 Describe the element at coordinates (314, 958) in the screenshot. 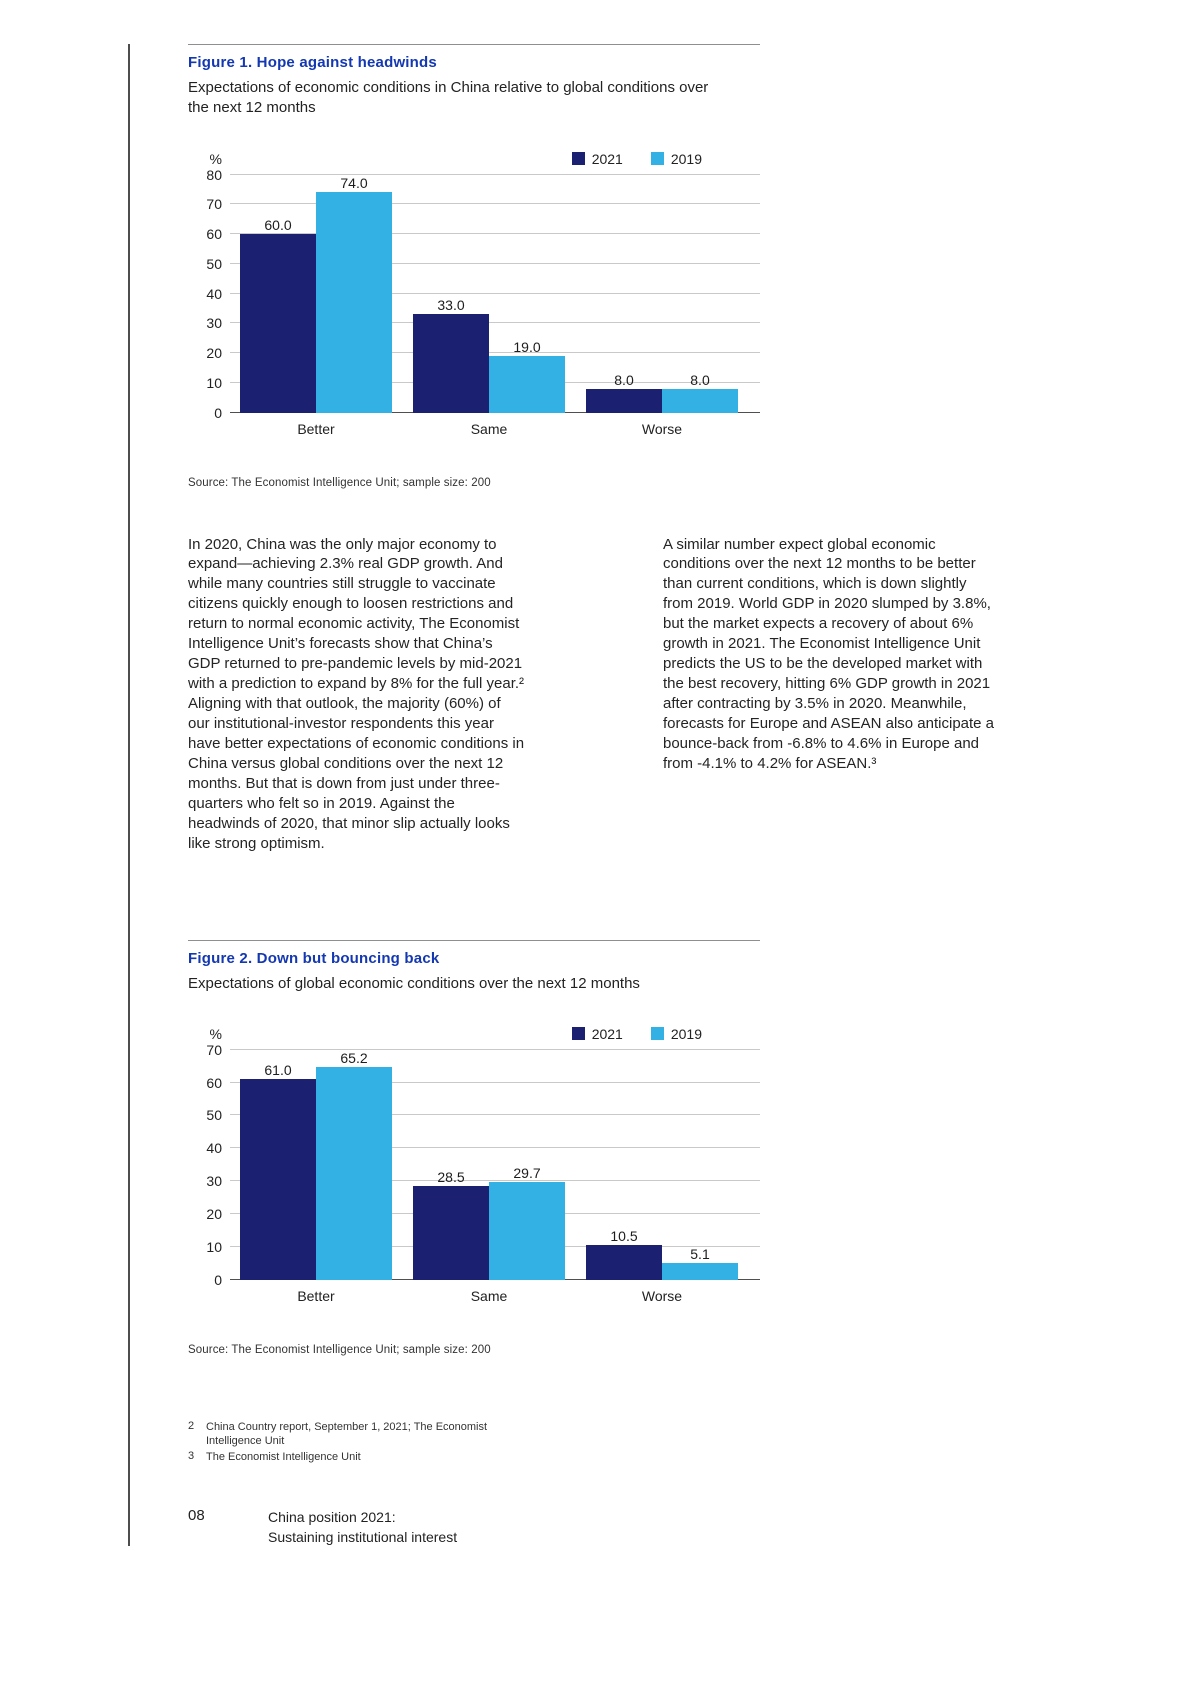

I see `figure-2-title: Figure 2. Down but bouncing back` at that location.